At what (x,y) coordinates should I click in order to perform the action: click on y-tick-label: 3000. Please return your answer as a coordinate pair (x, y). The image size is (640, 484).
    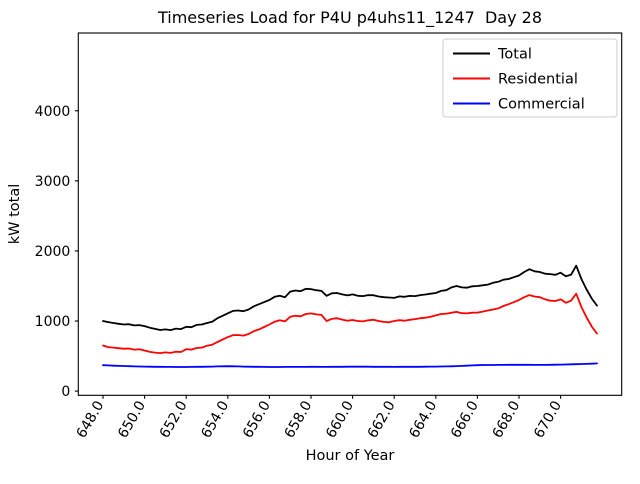
    Looking at the image, I should click on (53, 182).